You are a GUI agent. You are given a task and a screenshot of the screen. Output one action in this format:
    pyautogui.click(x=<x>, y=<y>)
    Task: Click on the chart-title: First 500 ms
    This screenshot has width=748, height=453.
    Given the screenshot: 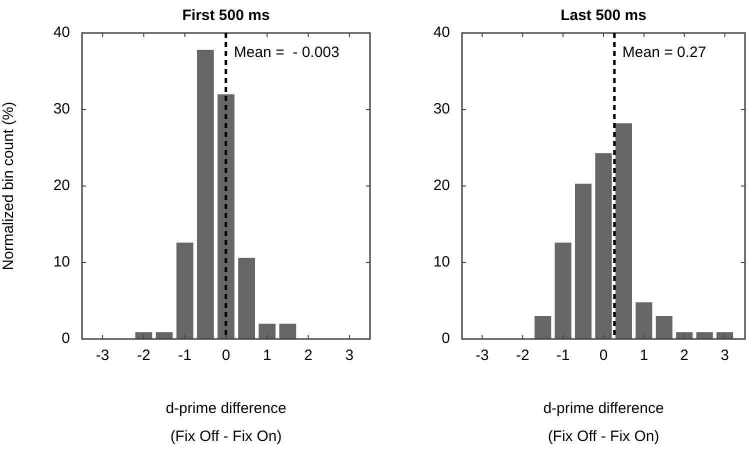 What is the action you would take?
    pyautogui.click(x=226, y=15)
    